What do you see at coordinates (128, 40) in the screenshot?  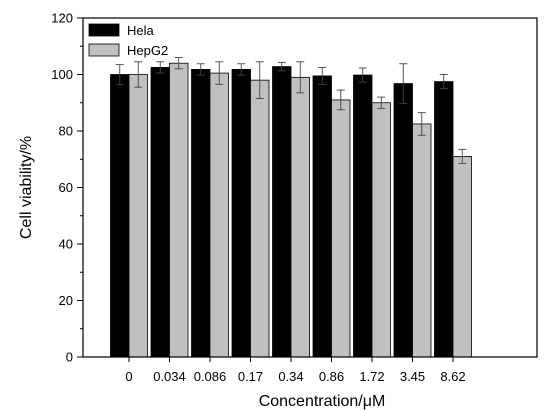 I see `legend: Hela HepG2` at bounding box center [128, 40].